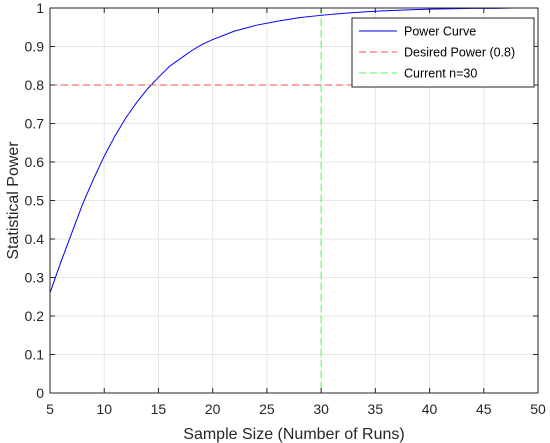 Image resolution: width=550 pixels, height=443 pixels. Describe the element at coordinates (35, 316) in the screenshot. I see `y-tick-label: 0.2` at that location.